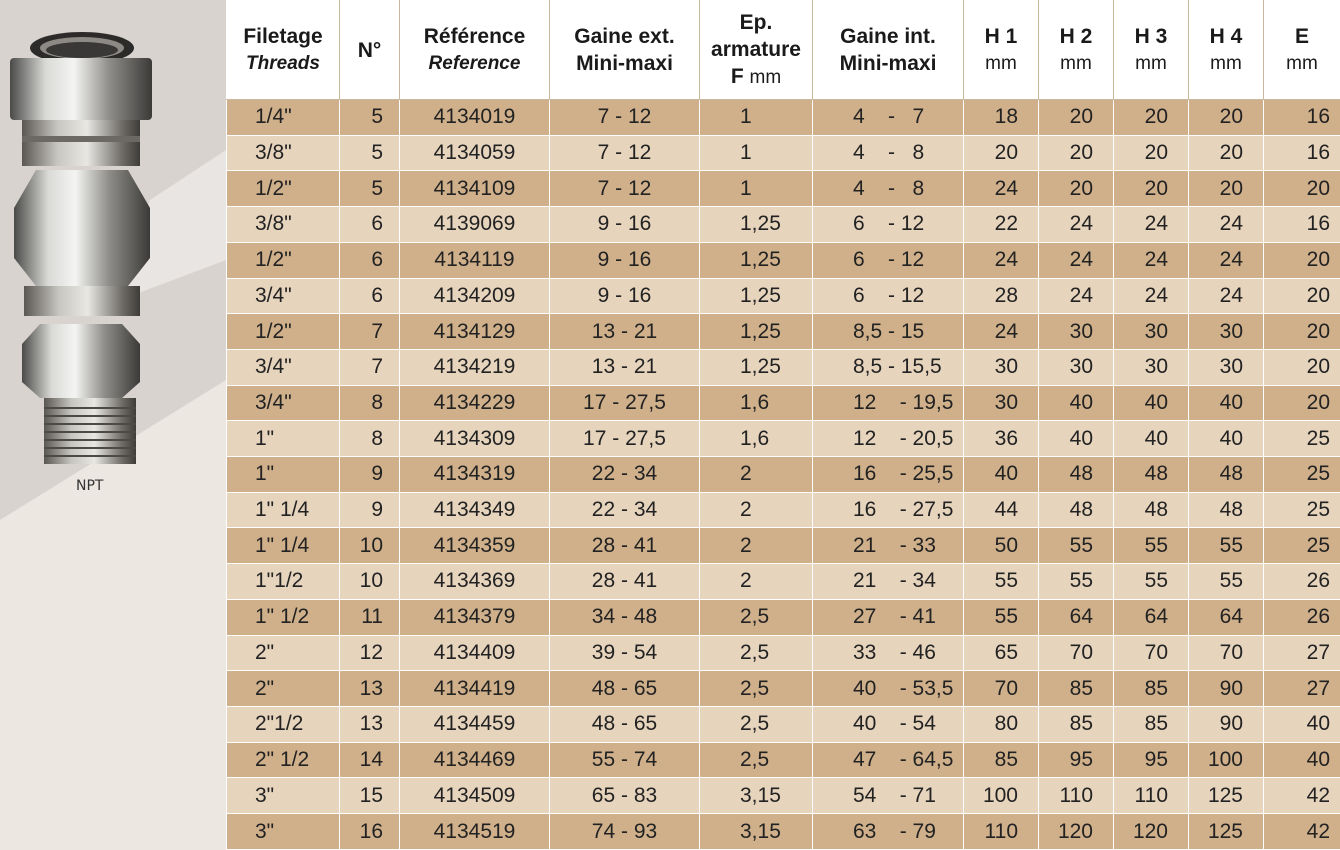 This screenshot has height=850, width=1340. I want to click on cell-number: 14, so click(369, 760).